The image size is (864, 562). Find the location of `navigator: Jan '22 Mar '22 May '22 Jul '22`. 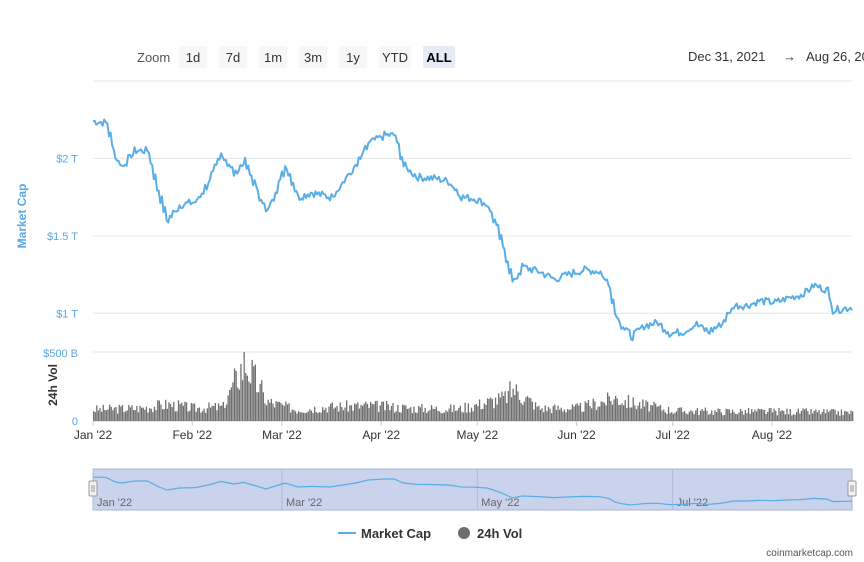

navigator: Jan '22 Mar '22 May '22 Jul '22 is located at coordinates (472, 489).